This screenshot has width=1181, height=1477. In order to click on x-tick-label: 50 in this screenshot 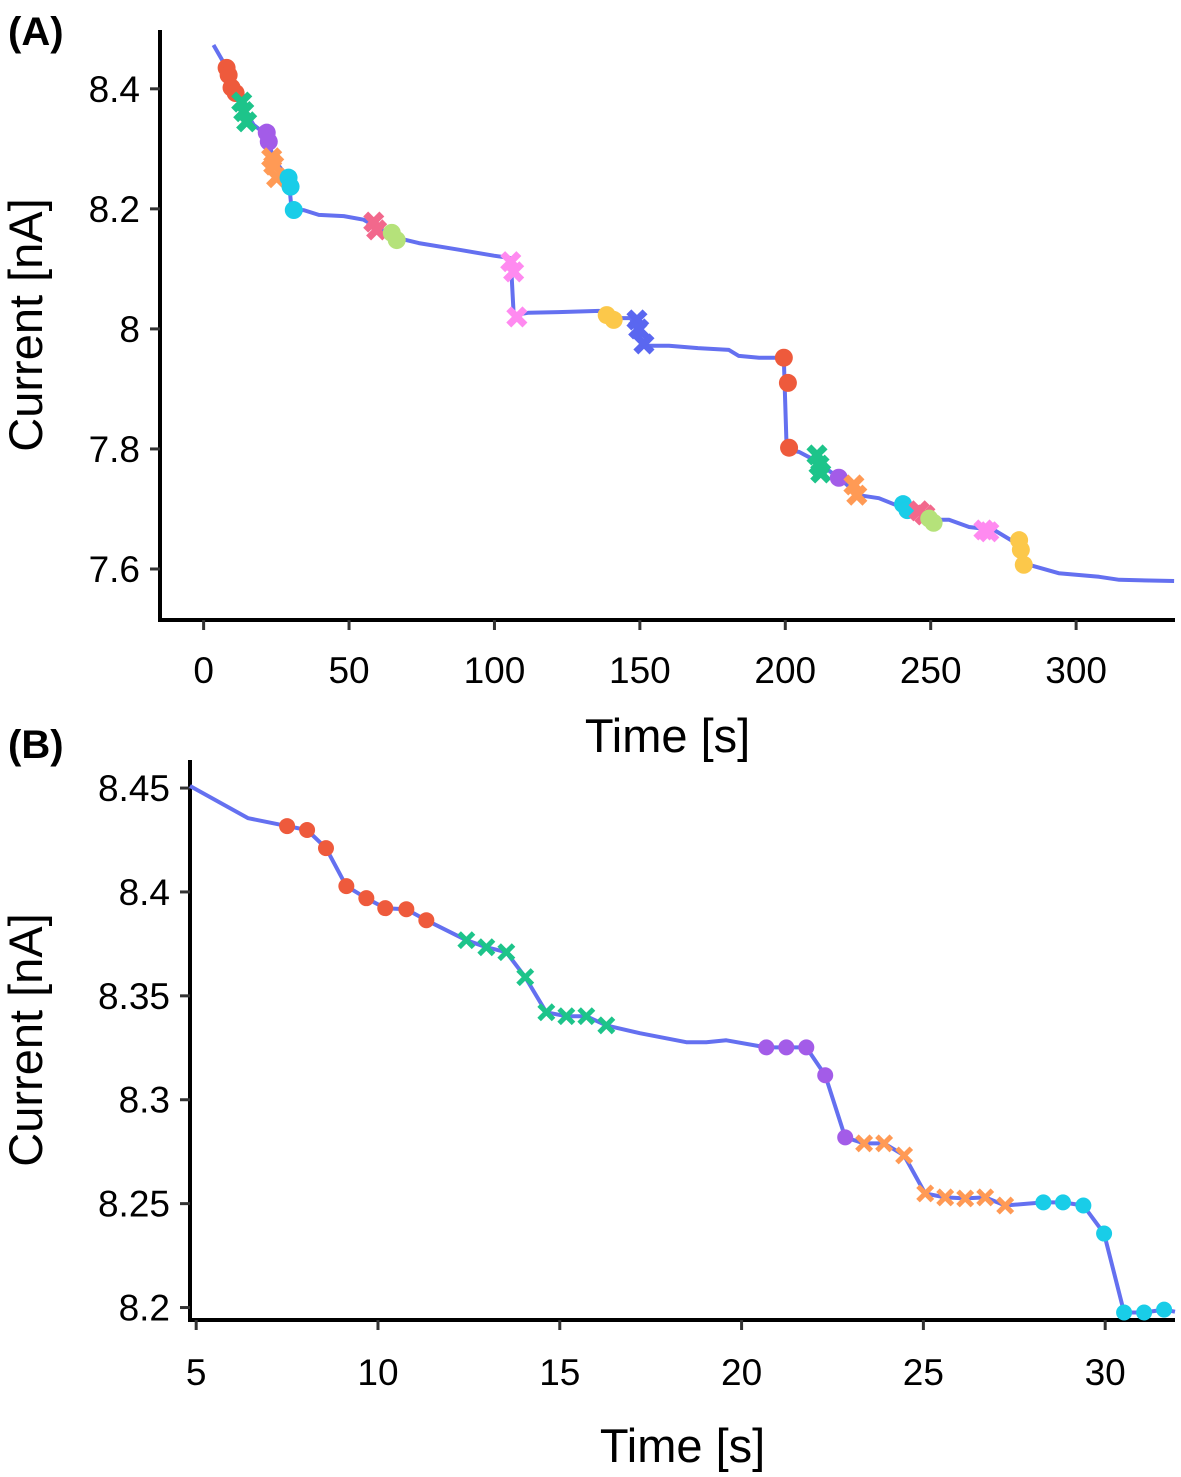, I will do `click(348, 670)`.